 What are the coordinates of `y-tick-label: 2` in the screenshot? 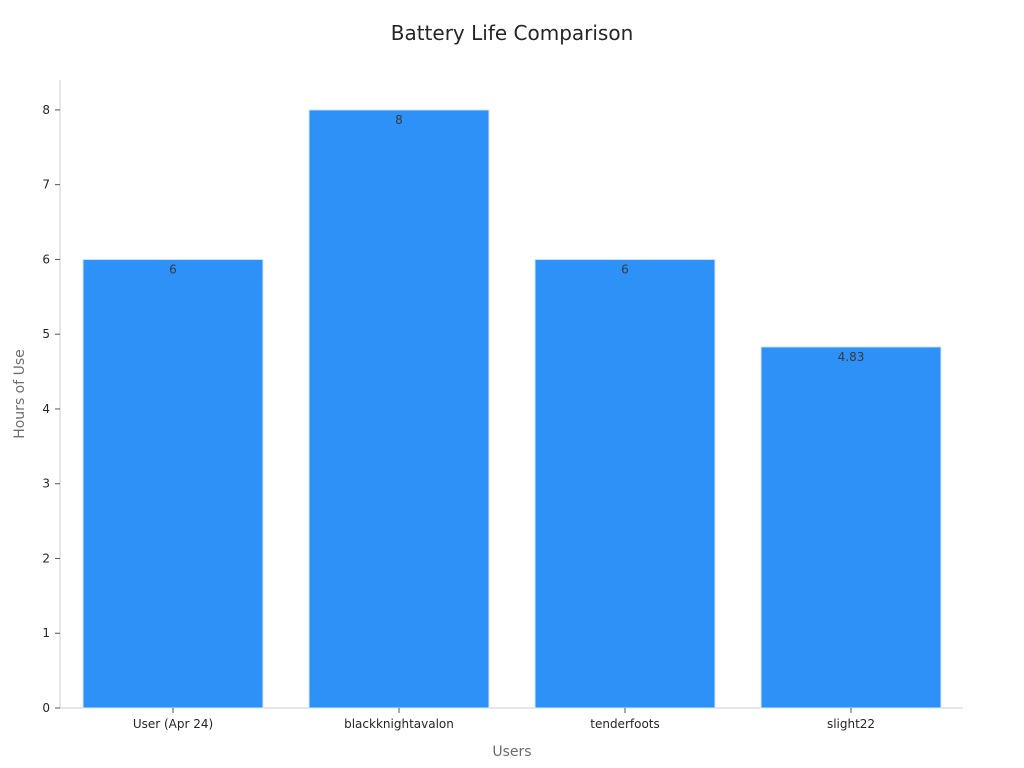 It's located at (46, 558).